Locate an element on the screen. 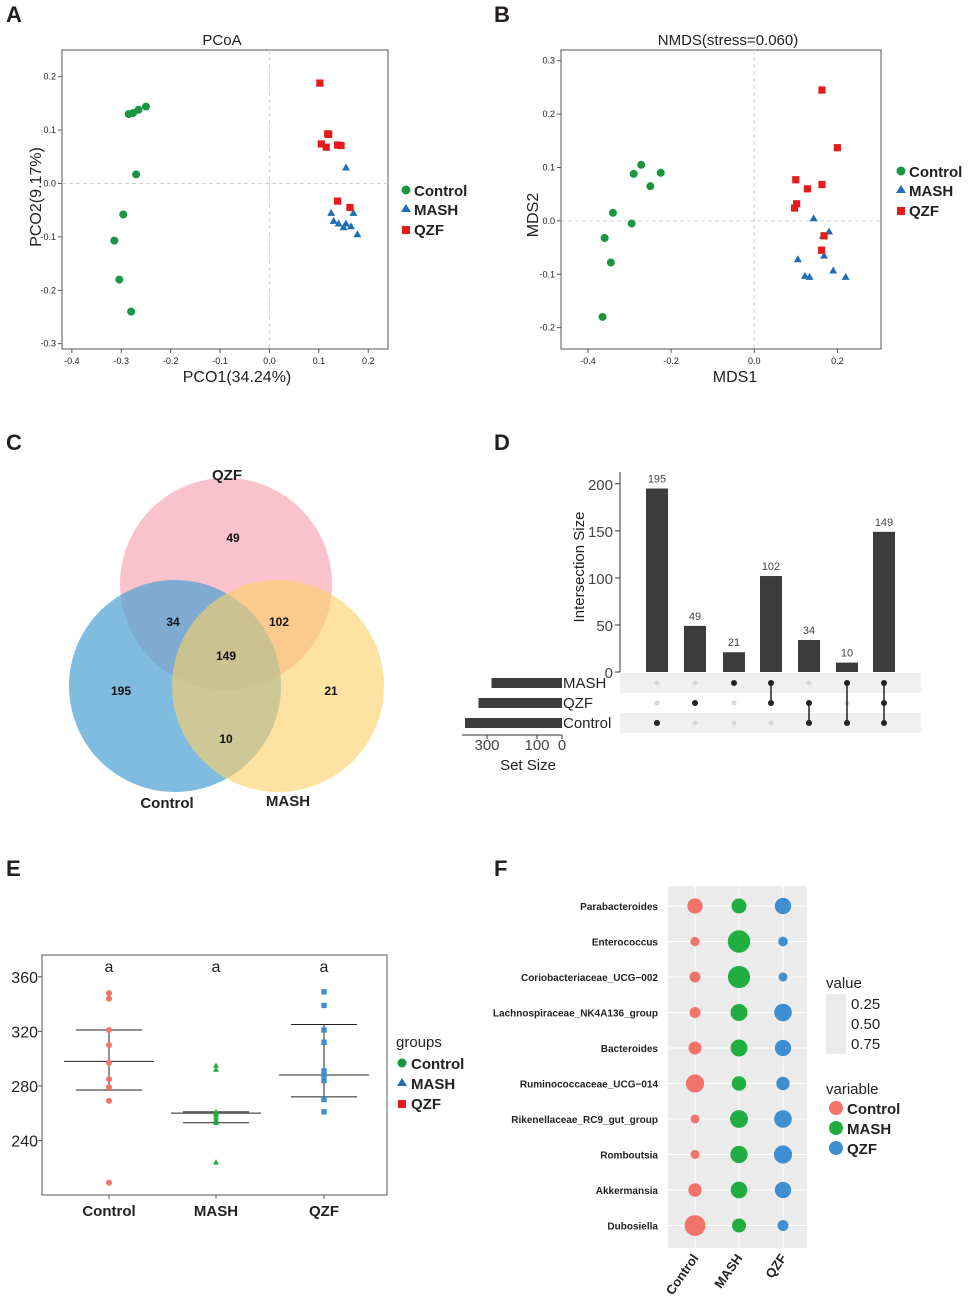 This screenshot has height=1303, width=969. intersection-bar is located at coordinates (657, 580).